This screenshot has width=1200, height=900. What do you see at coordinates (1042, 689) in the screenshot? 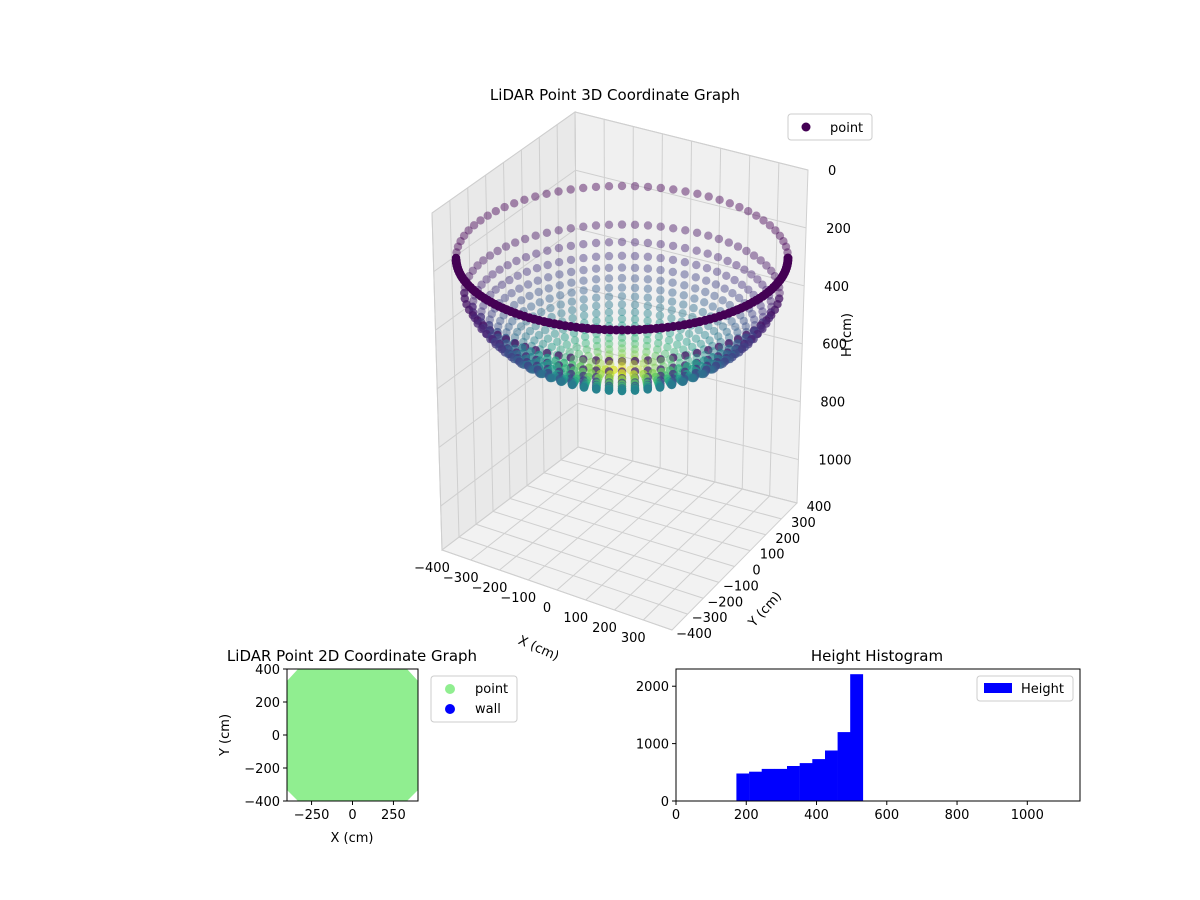
I see `legend-histogram-label: Height` at bounding box center [1042, 689].